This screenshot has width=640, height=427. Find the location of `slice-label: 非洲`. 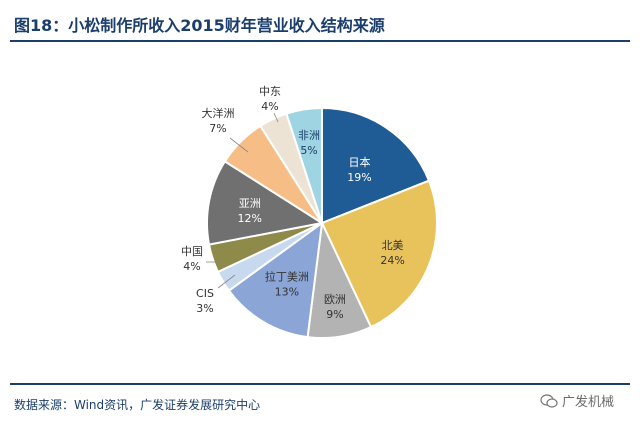

slice-label: 非洲 is located at coordinates (309, 135).